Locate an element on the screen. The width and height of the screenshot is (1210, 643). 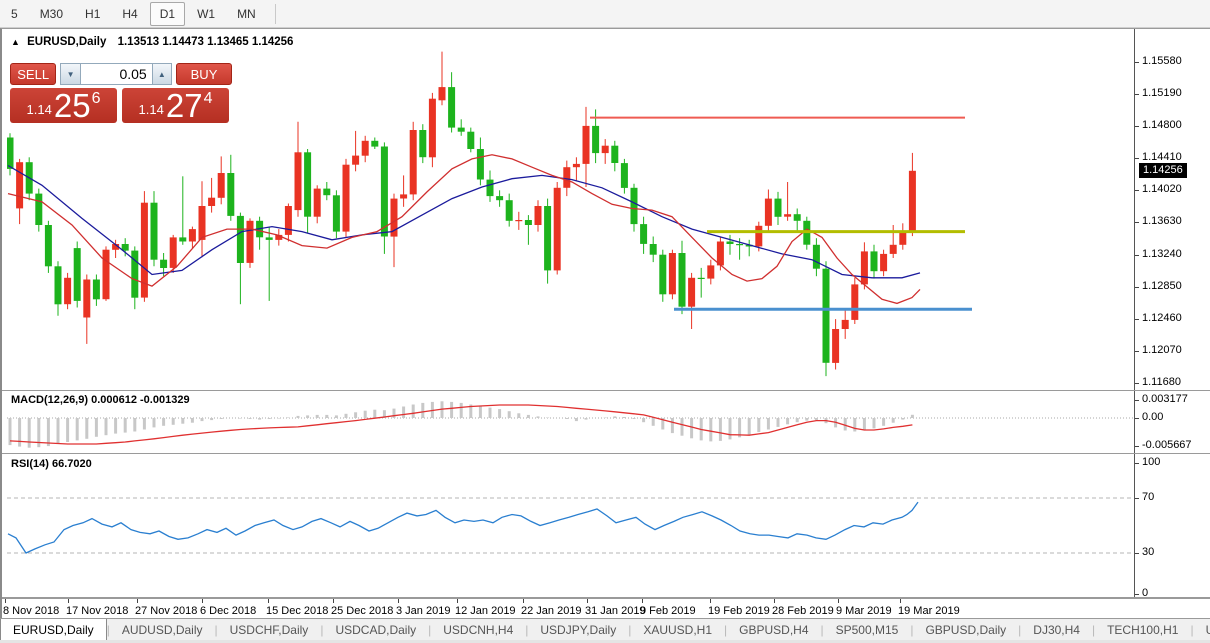
chart-tab-dj30-h4: DJ30,H4 is located at coordinates (1056, 630).